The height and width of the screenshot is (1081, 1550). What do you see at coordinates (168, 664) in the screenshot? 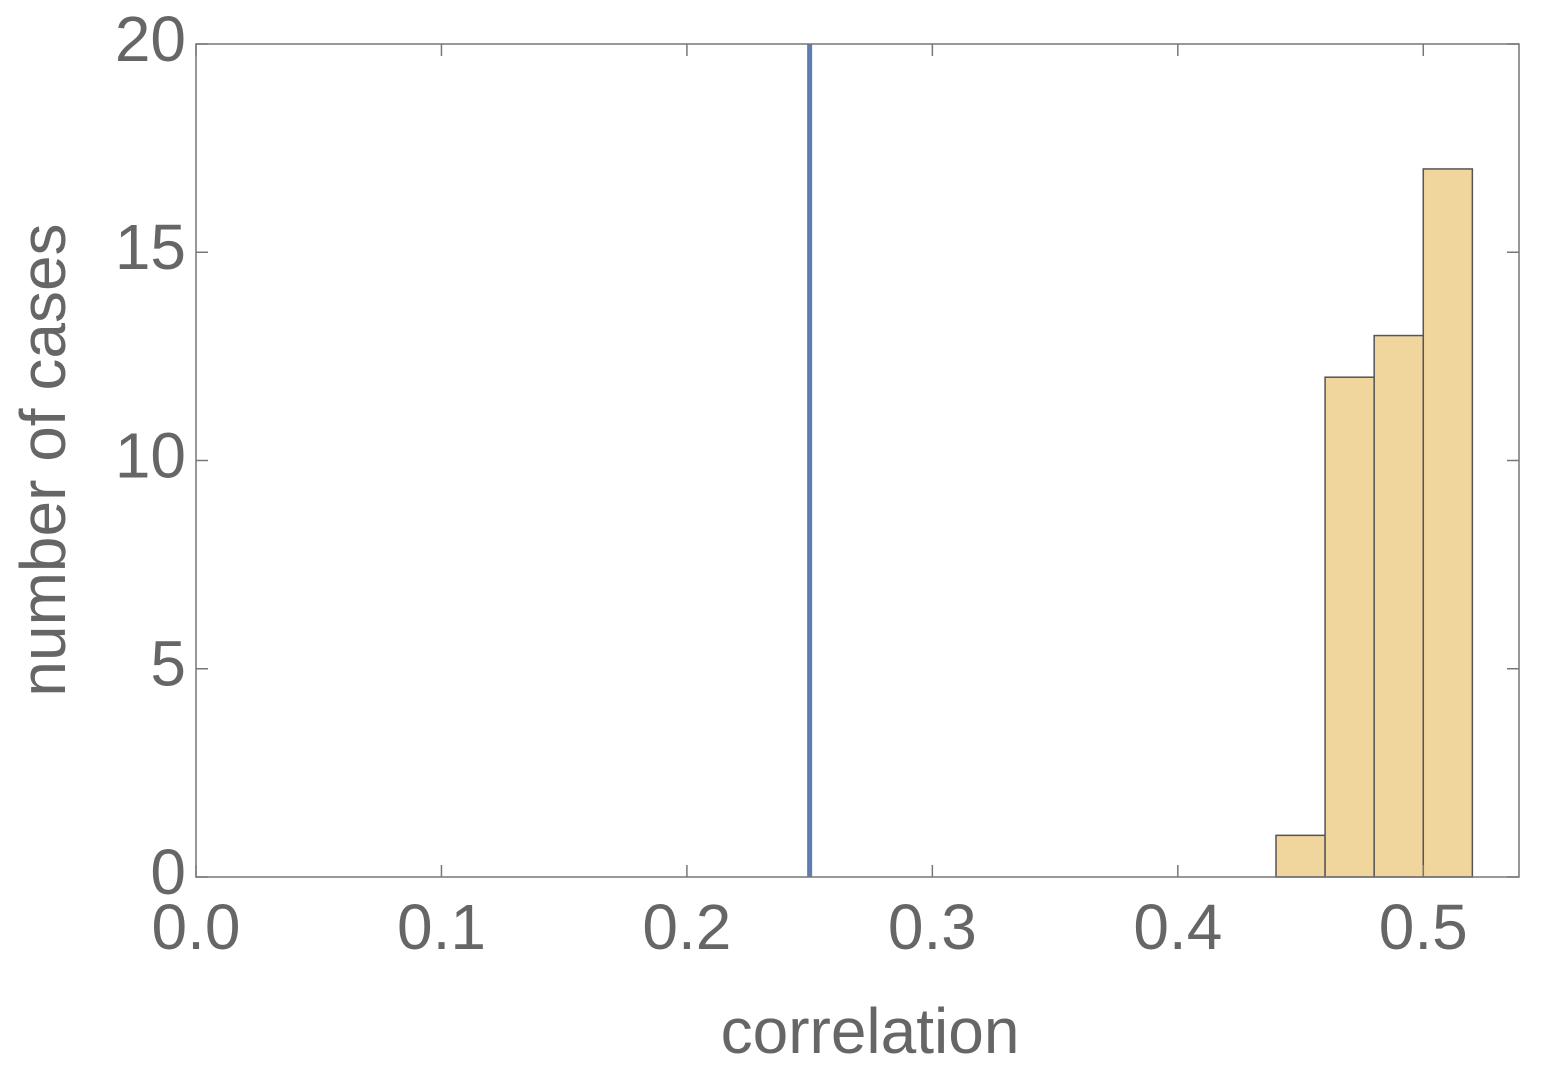
I see `y-tick-label: 5` at bounding box center [168, 664].